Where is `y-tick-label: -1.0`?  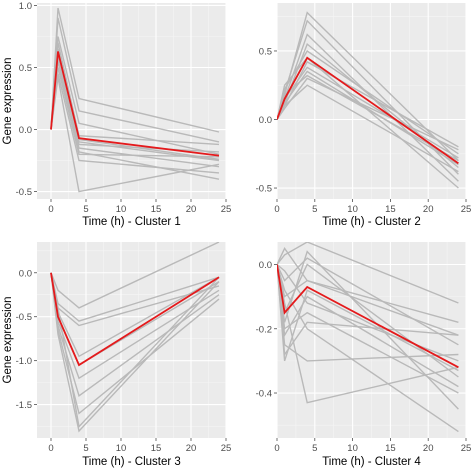
y-tick-label: -1.0 is located at coordinates (24, 361).